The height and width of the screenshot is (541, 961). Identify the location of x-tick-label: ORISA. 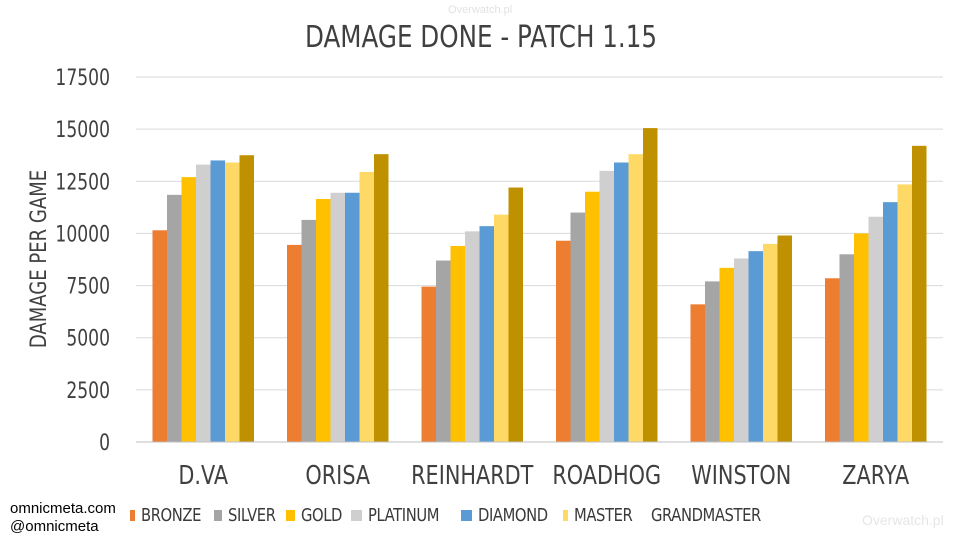
(337, 475).